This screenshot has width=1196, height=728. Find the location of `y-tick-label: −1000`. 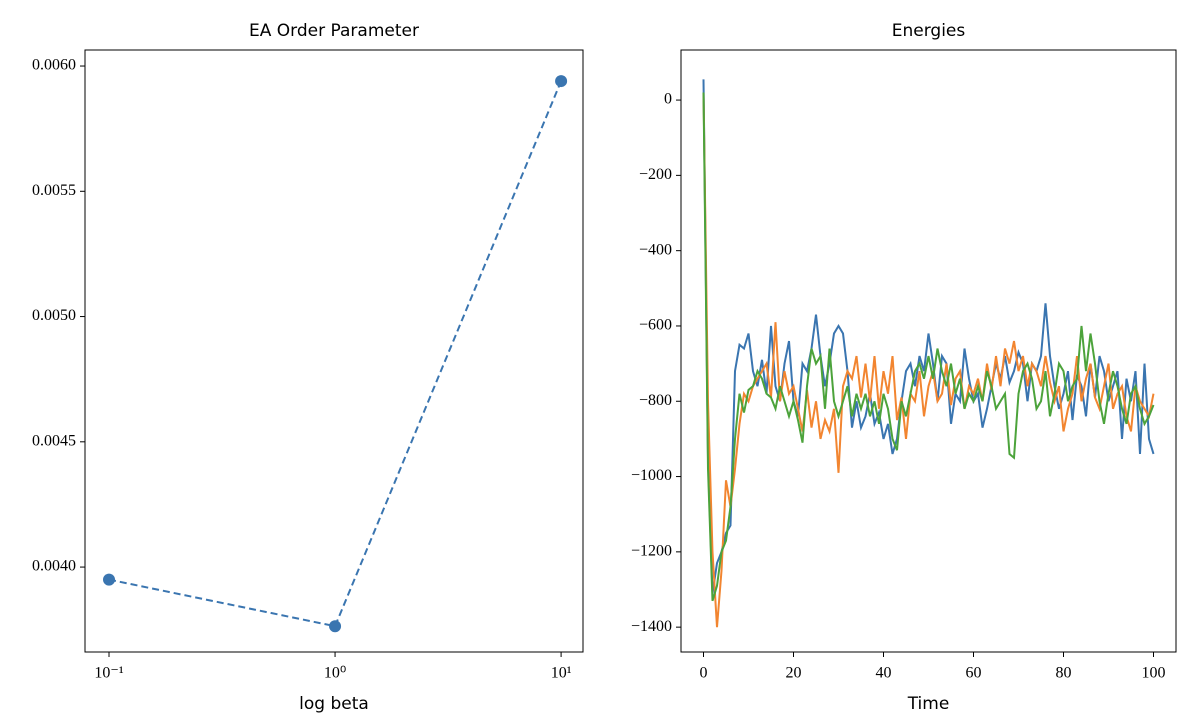

y-tick-label: −1000 is located at coordinates (651, 475).